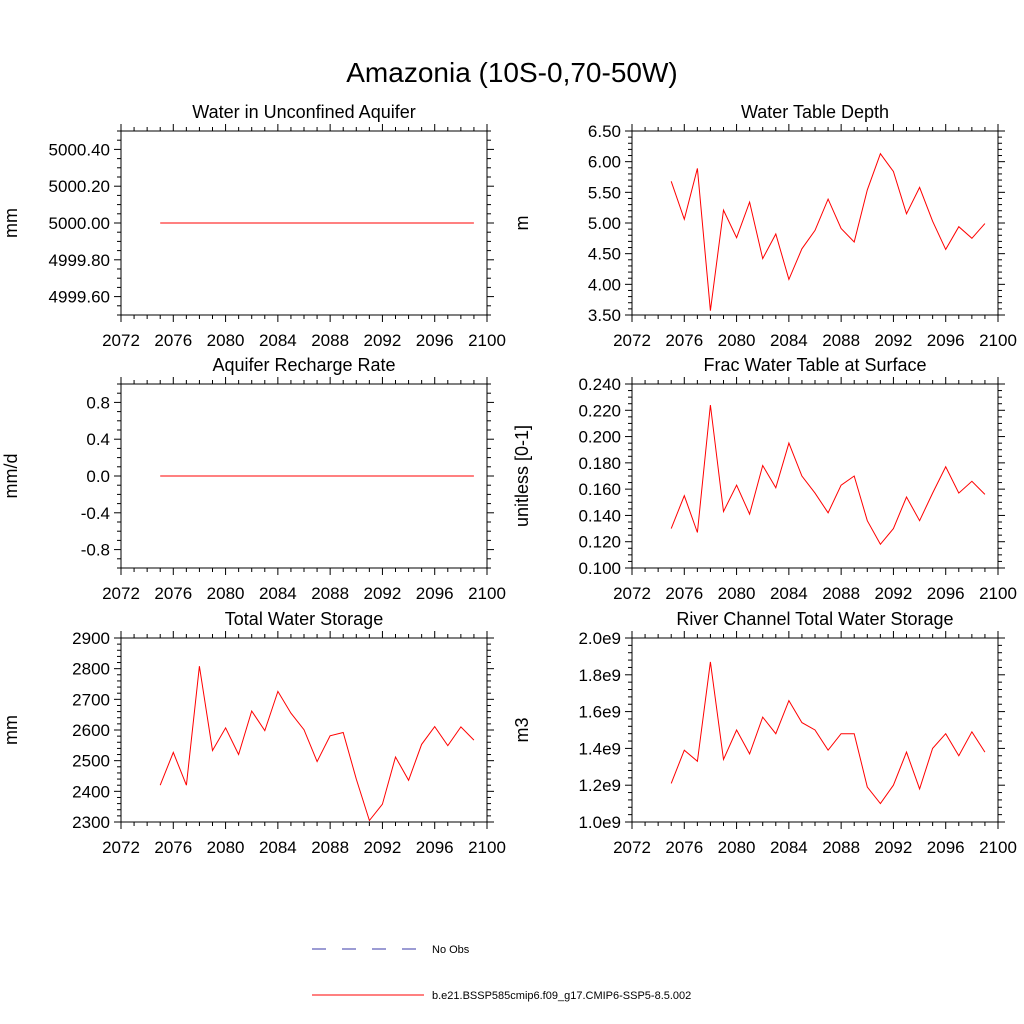 This screenshot has width=1024, height=1024. I want to click on y-tick-label: 0.220, so click(599, 410).